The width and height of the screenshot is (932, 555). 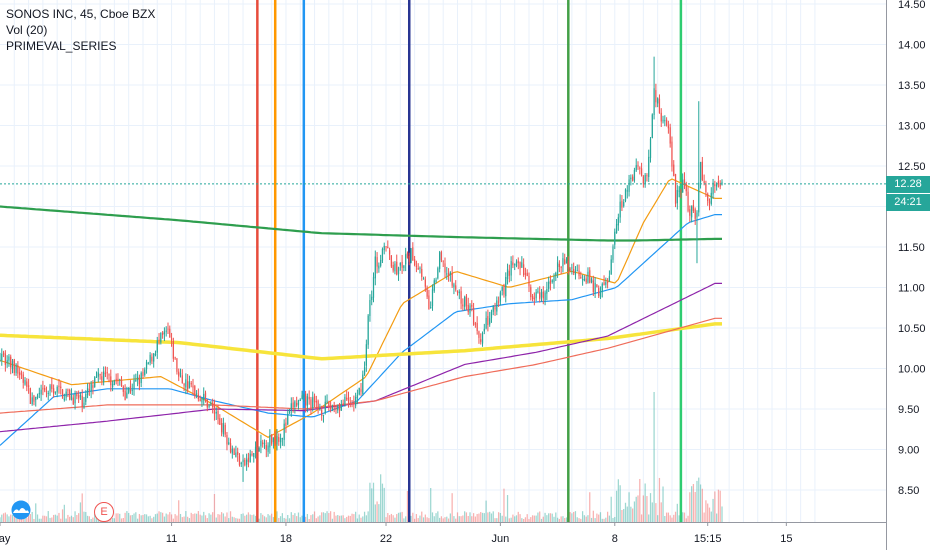 I want to click on price-tick-label: 14.50, so click(x=912, y=5).